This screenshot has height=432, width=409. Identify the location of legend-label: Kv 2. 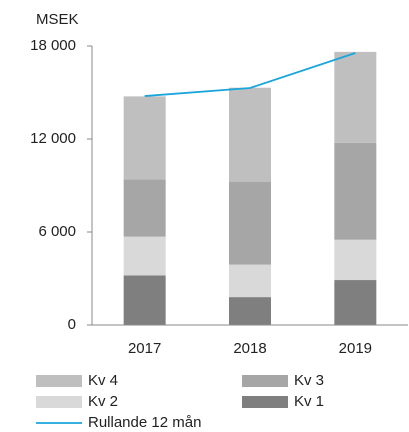
(103, 401).